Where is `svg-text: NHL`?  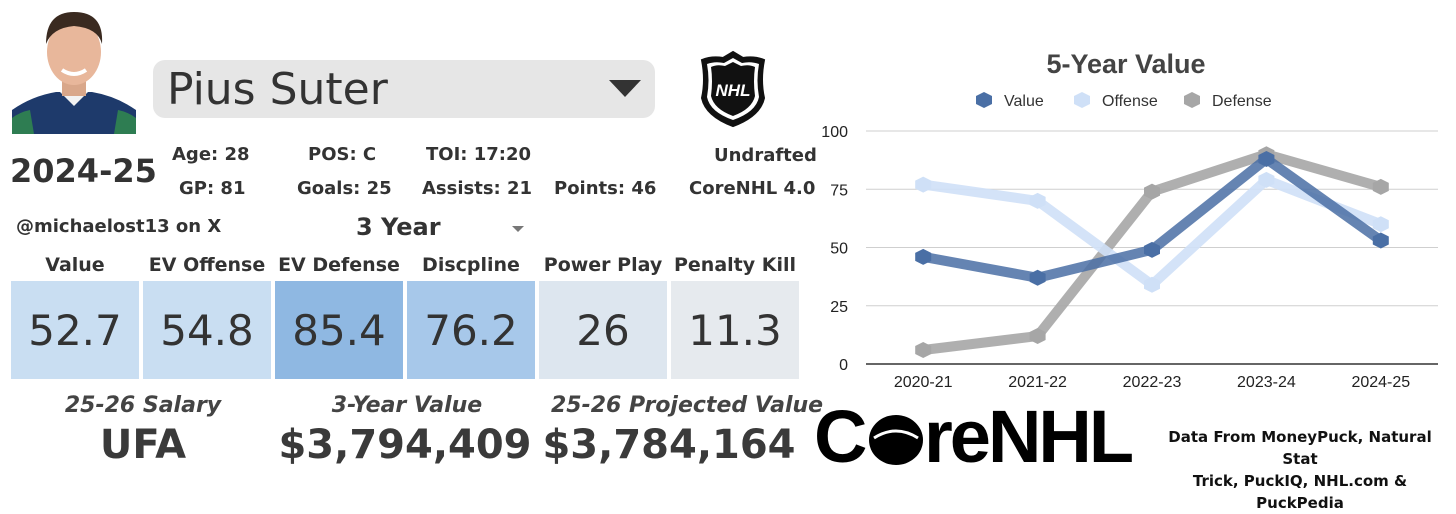
svg-text: NHL is located at coordinates (733, 90).